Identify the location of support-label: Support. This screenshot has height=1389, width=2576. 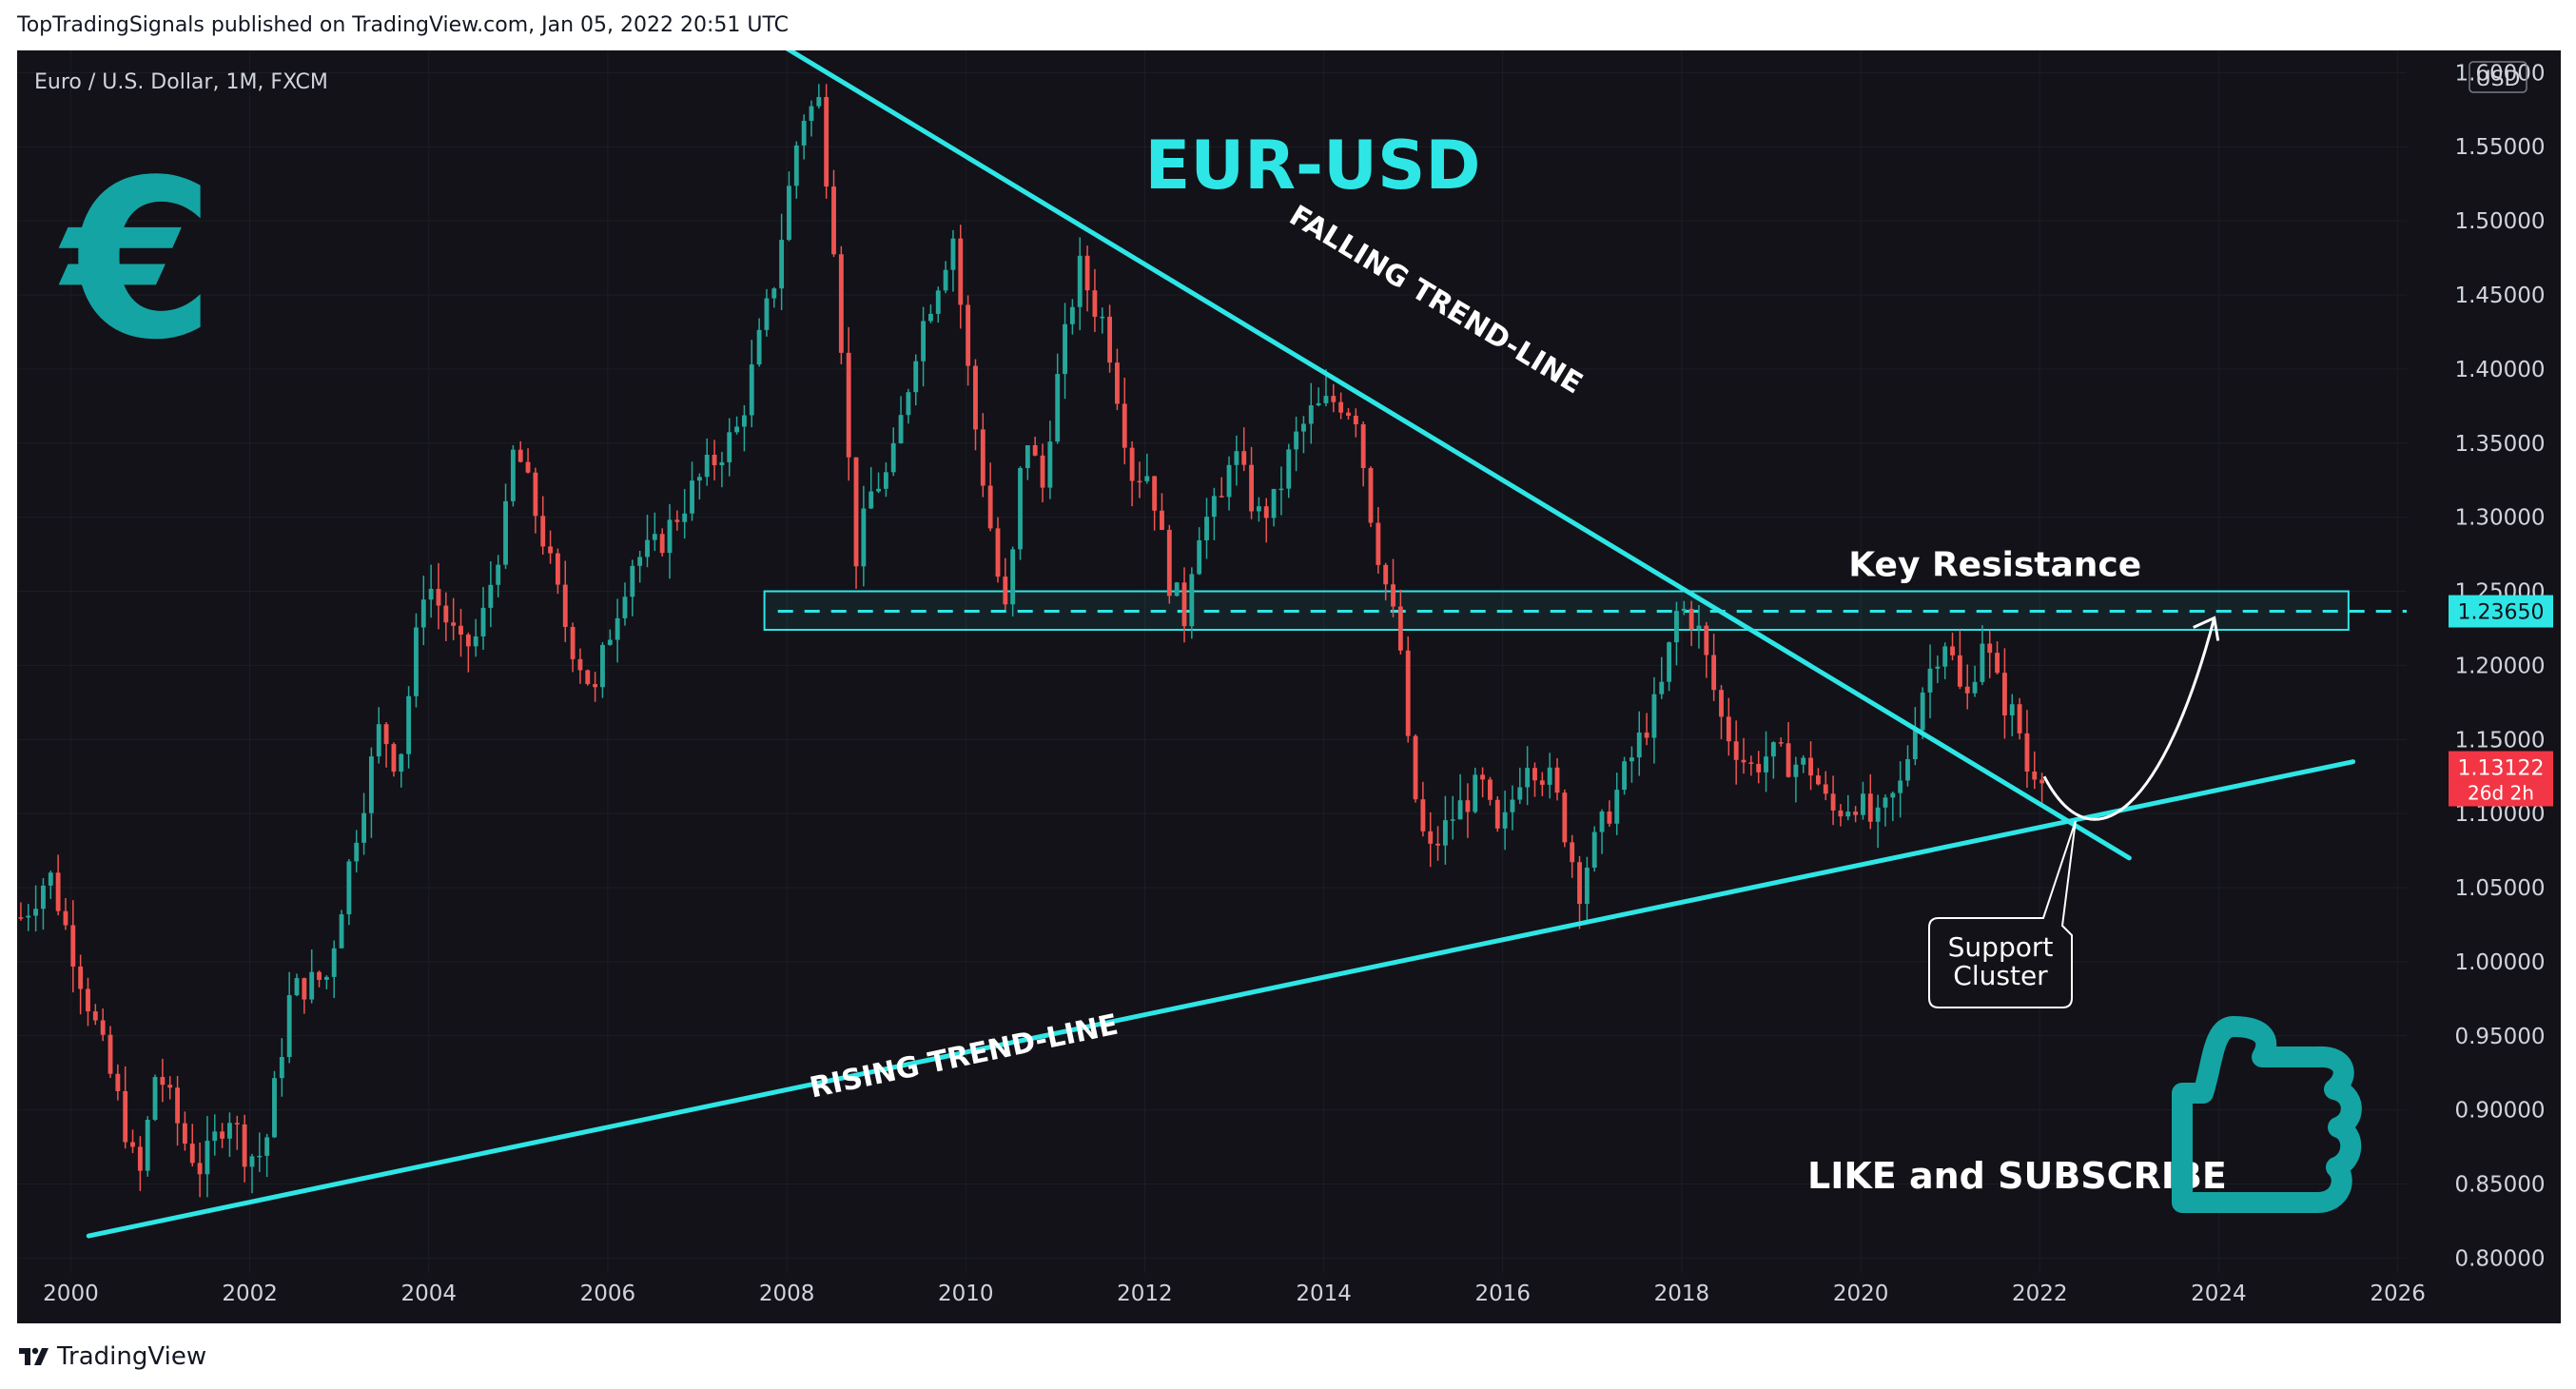
(2001, 947).